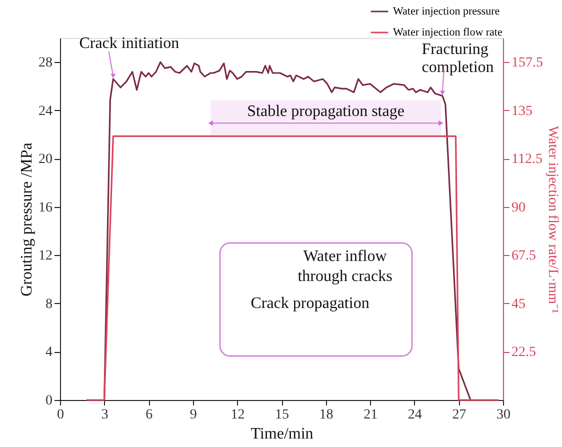  Describe the element at coordinates (326, 415) in the screenshot. I see `x-tick-label: 18` at that location.